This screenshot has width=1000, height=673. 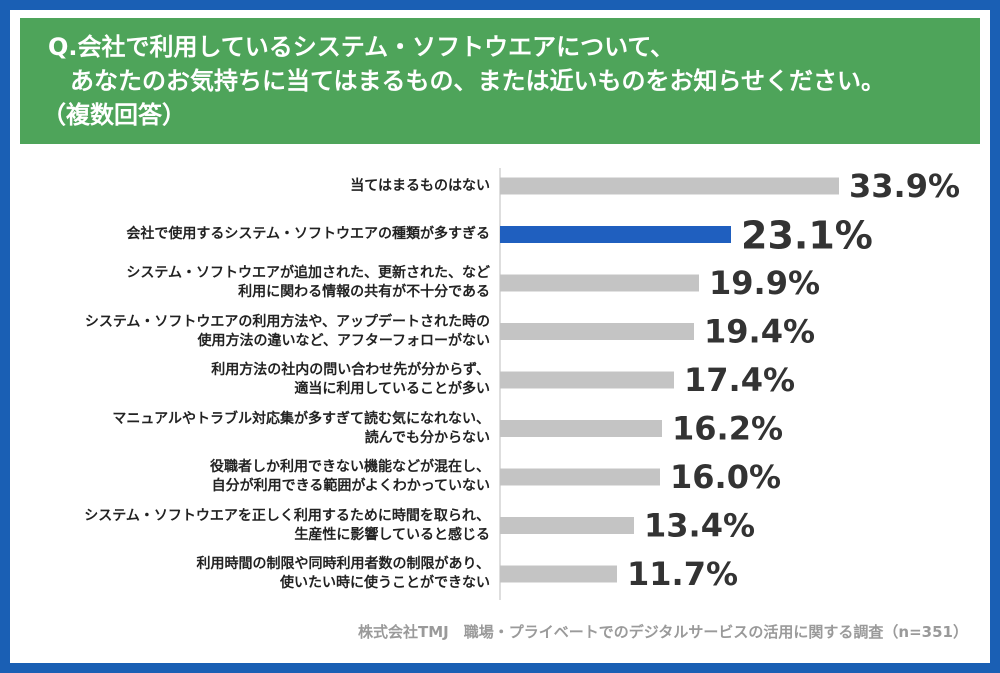 What do you see at coordinates (343, 340) in the screenshot?
I see `category-label-3-line-1: 使用方法の違いなど、アフターフォローがない` at bounding box center [343, 340].